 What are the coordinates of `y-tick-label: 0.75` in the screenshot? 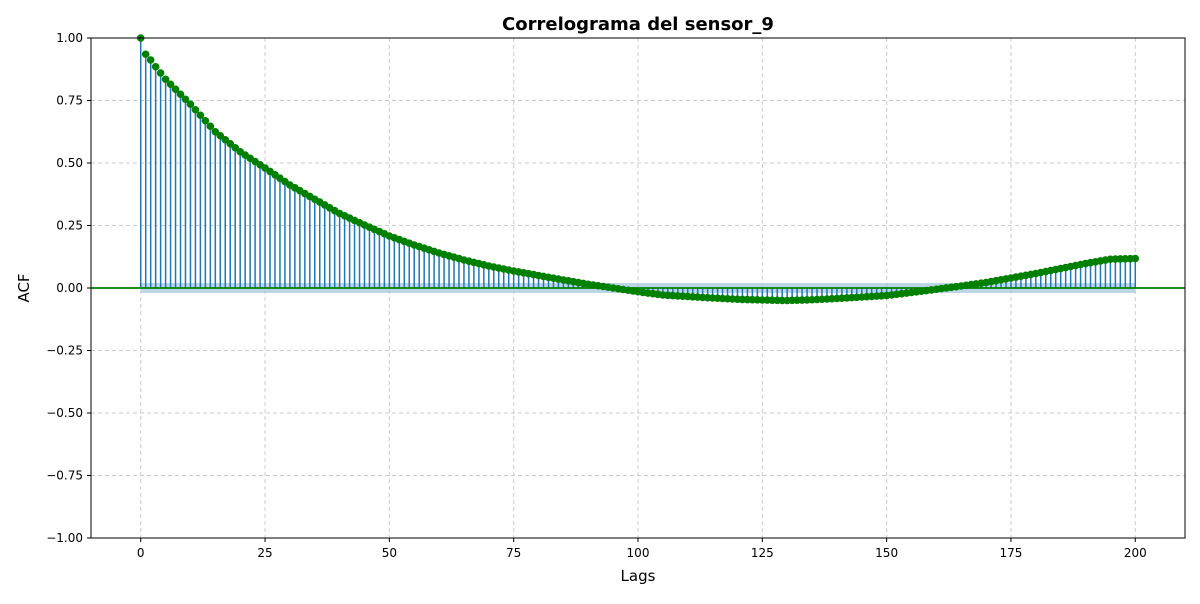 It's located at (69, 101).